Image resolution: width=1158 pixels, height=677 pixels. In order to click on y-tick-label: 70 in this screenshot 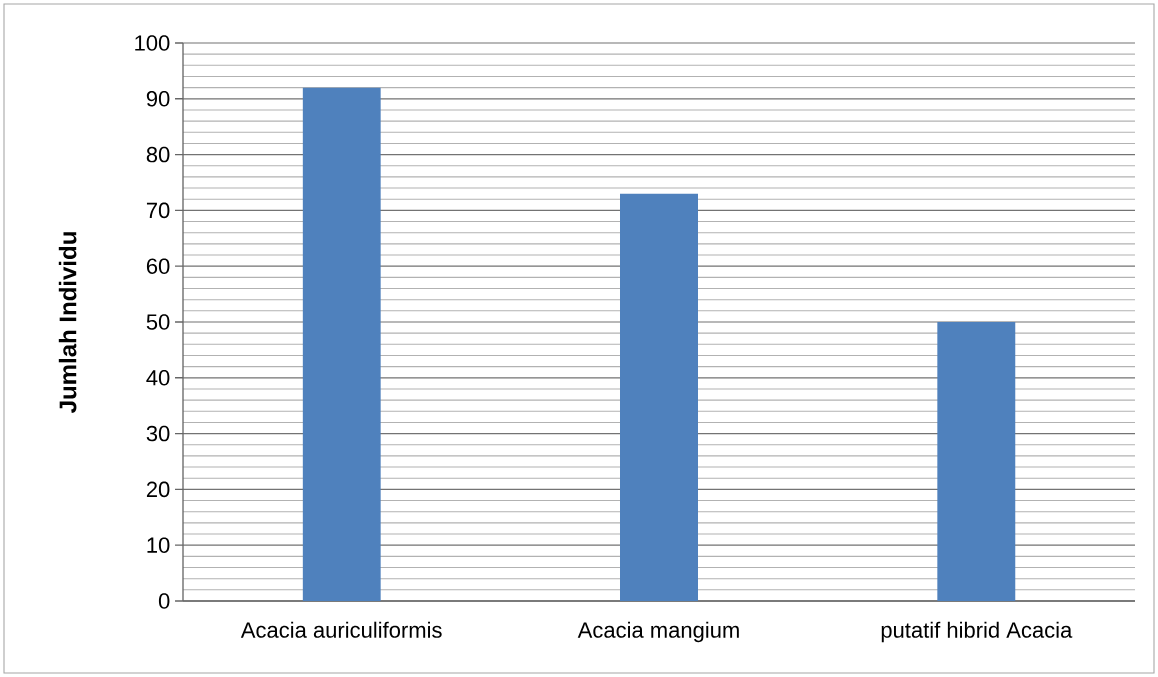, I will do `click(158, 210)`.